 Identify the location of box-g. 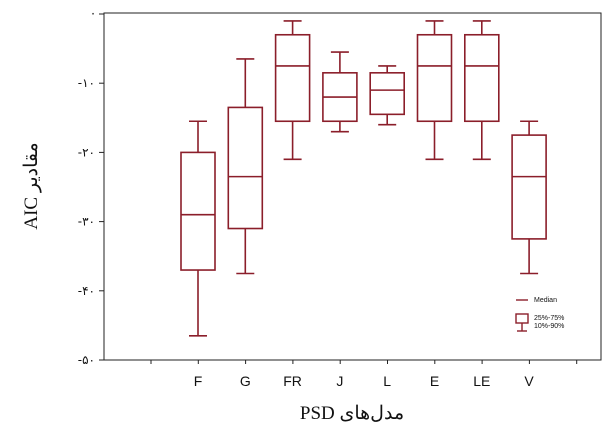
(245, 166).